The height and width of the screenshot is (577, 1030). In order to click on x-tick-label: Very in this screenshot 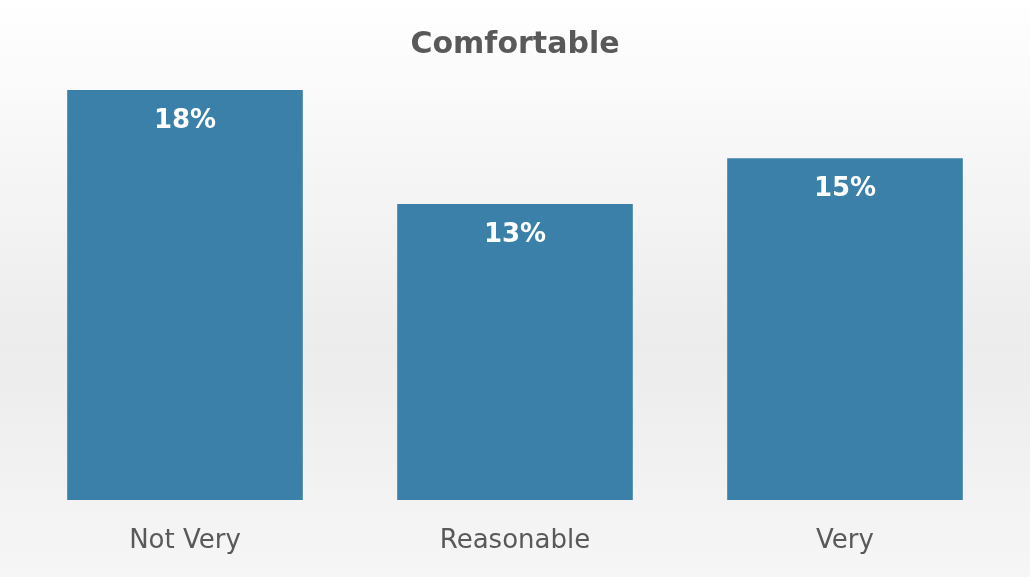, I will do `click(845, 539)`.